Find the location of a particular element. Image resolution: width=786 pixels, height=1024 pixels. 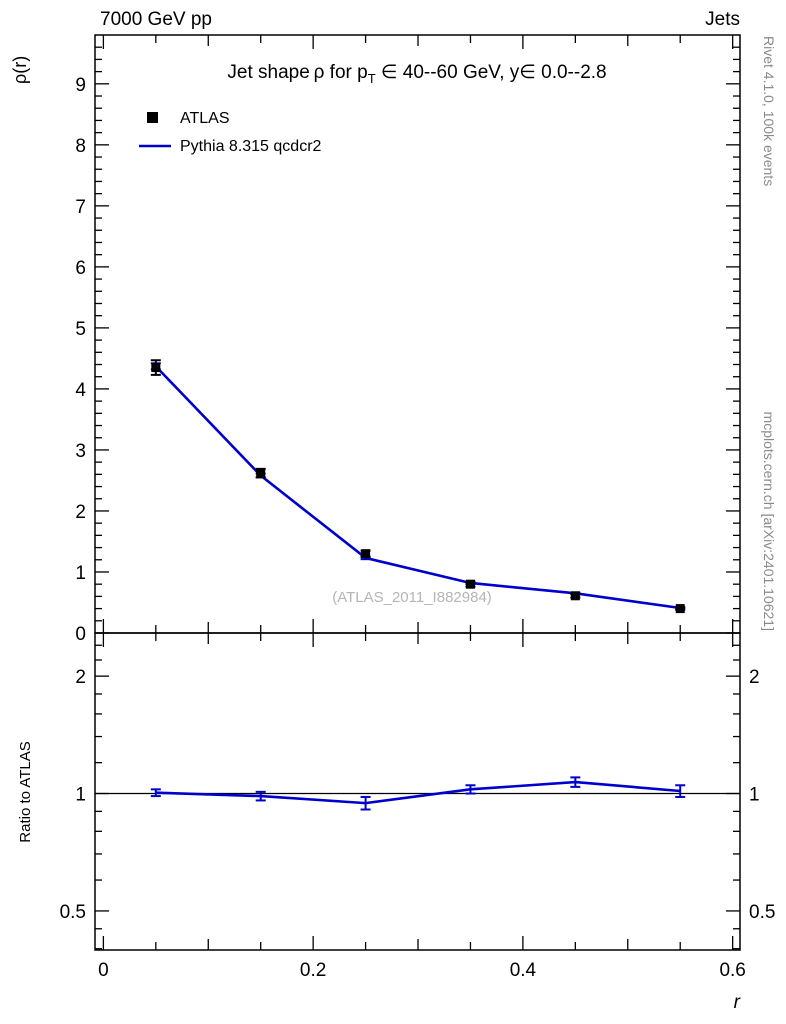

y-tick-label-main: 0 is located at coordinates (80, 634).